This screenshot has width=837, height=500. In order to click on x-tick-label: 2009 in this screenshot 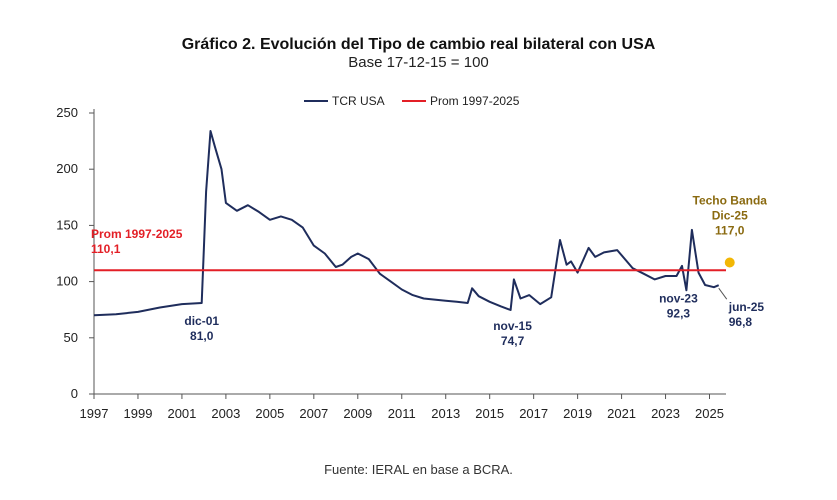, I will do `click(357, 413)`.